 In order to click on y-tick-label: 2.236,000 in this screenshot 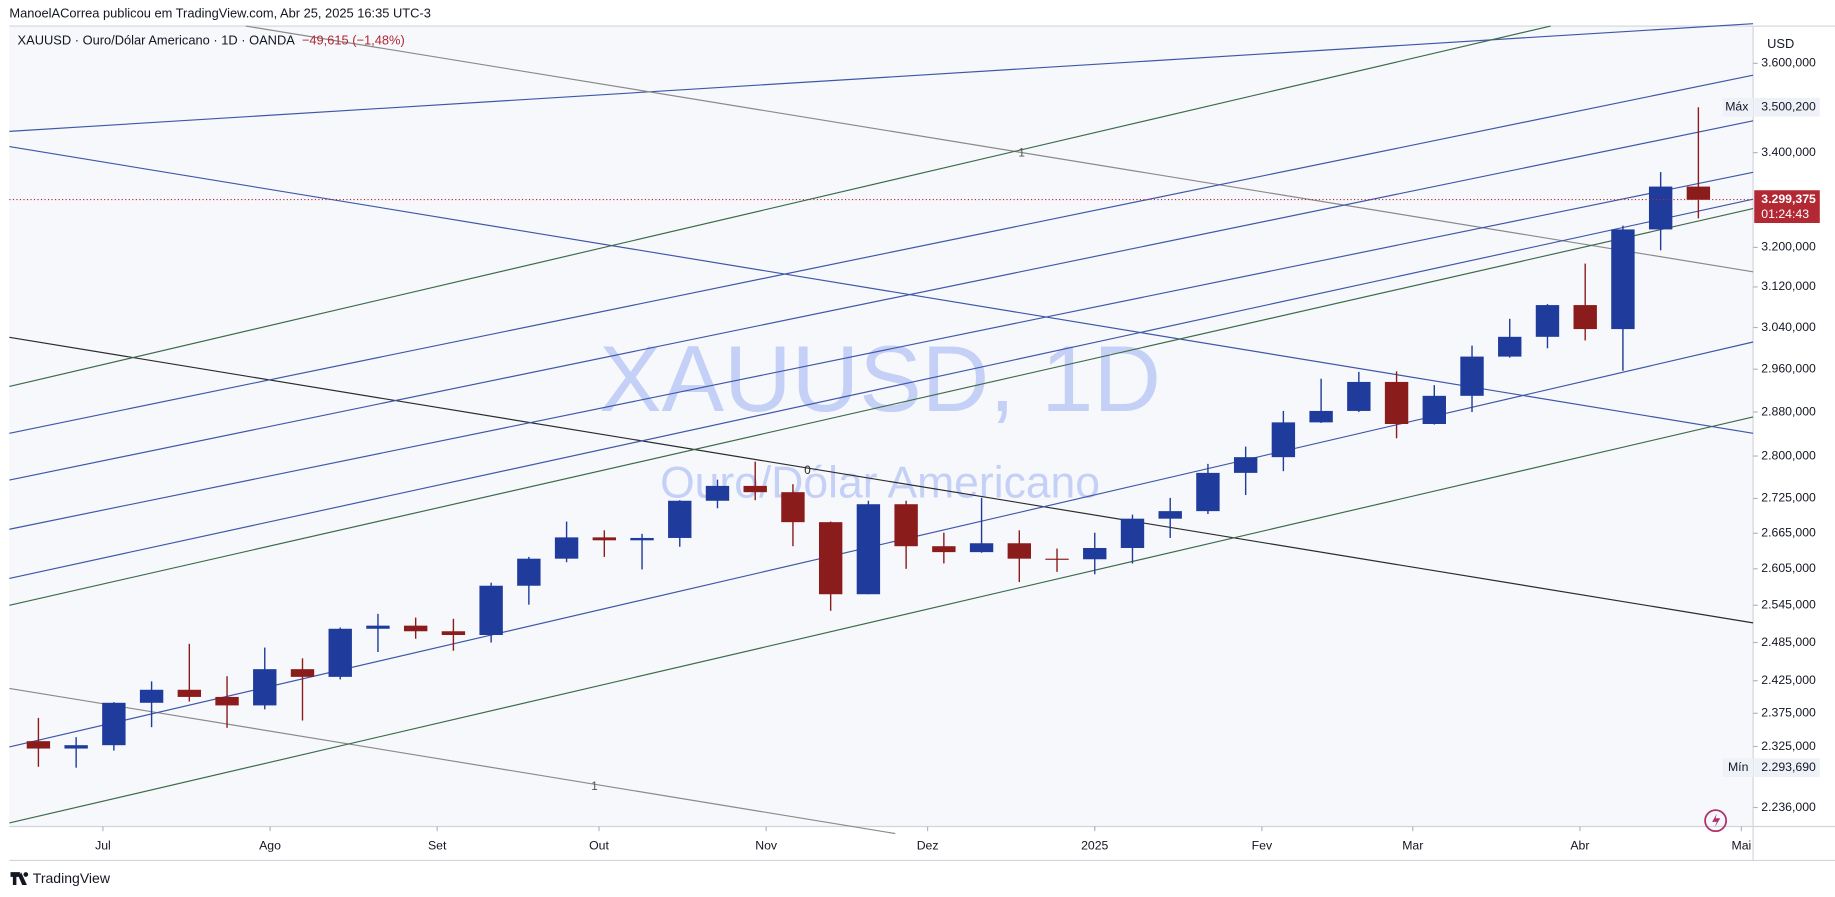, I will do `click(1788, 807)`.